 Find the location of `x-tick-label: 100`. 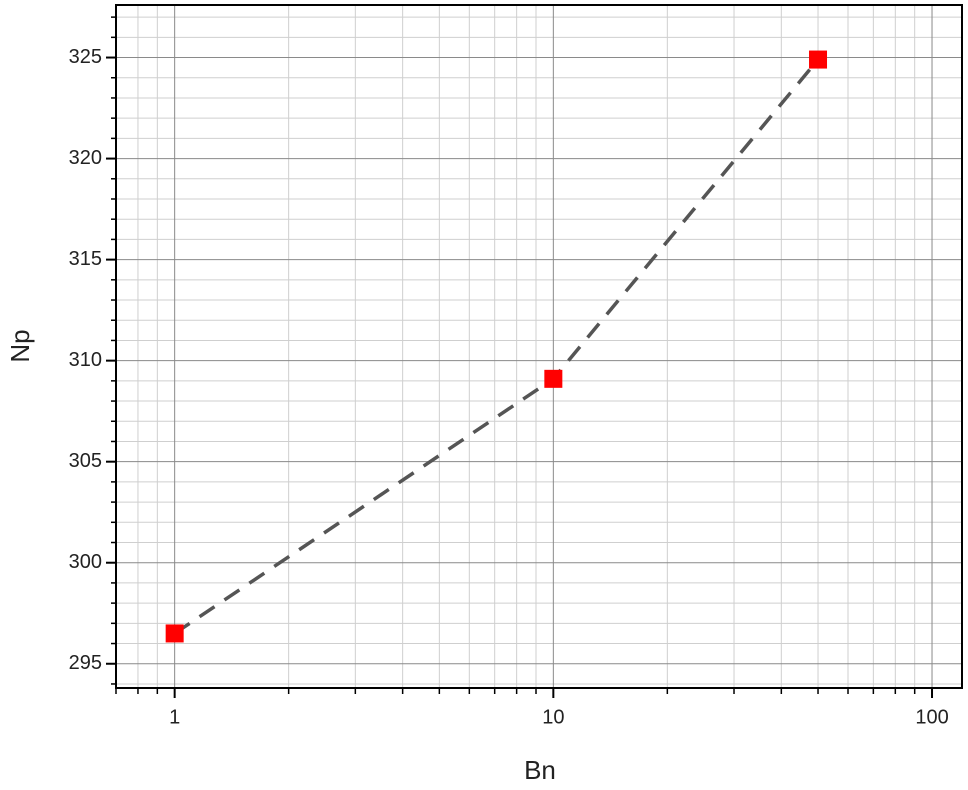

x-tick-label: 100 is located at coordinates (931, 717).